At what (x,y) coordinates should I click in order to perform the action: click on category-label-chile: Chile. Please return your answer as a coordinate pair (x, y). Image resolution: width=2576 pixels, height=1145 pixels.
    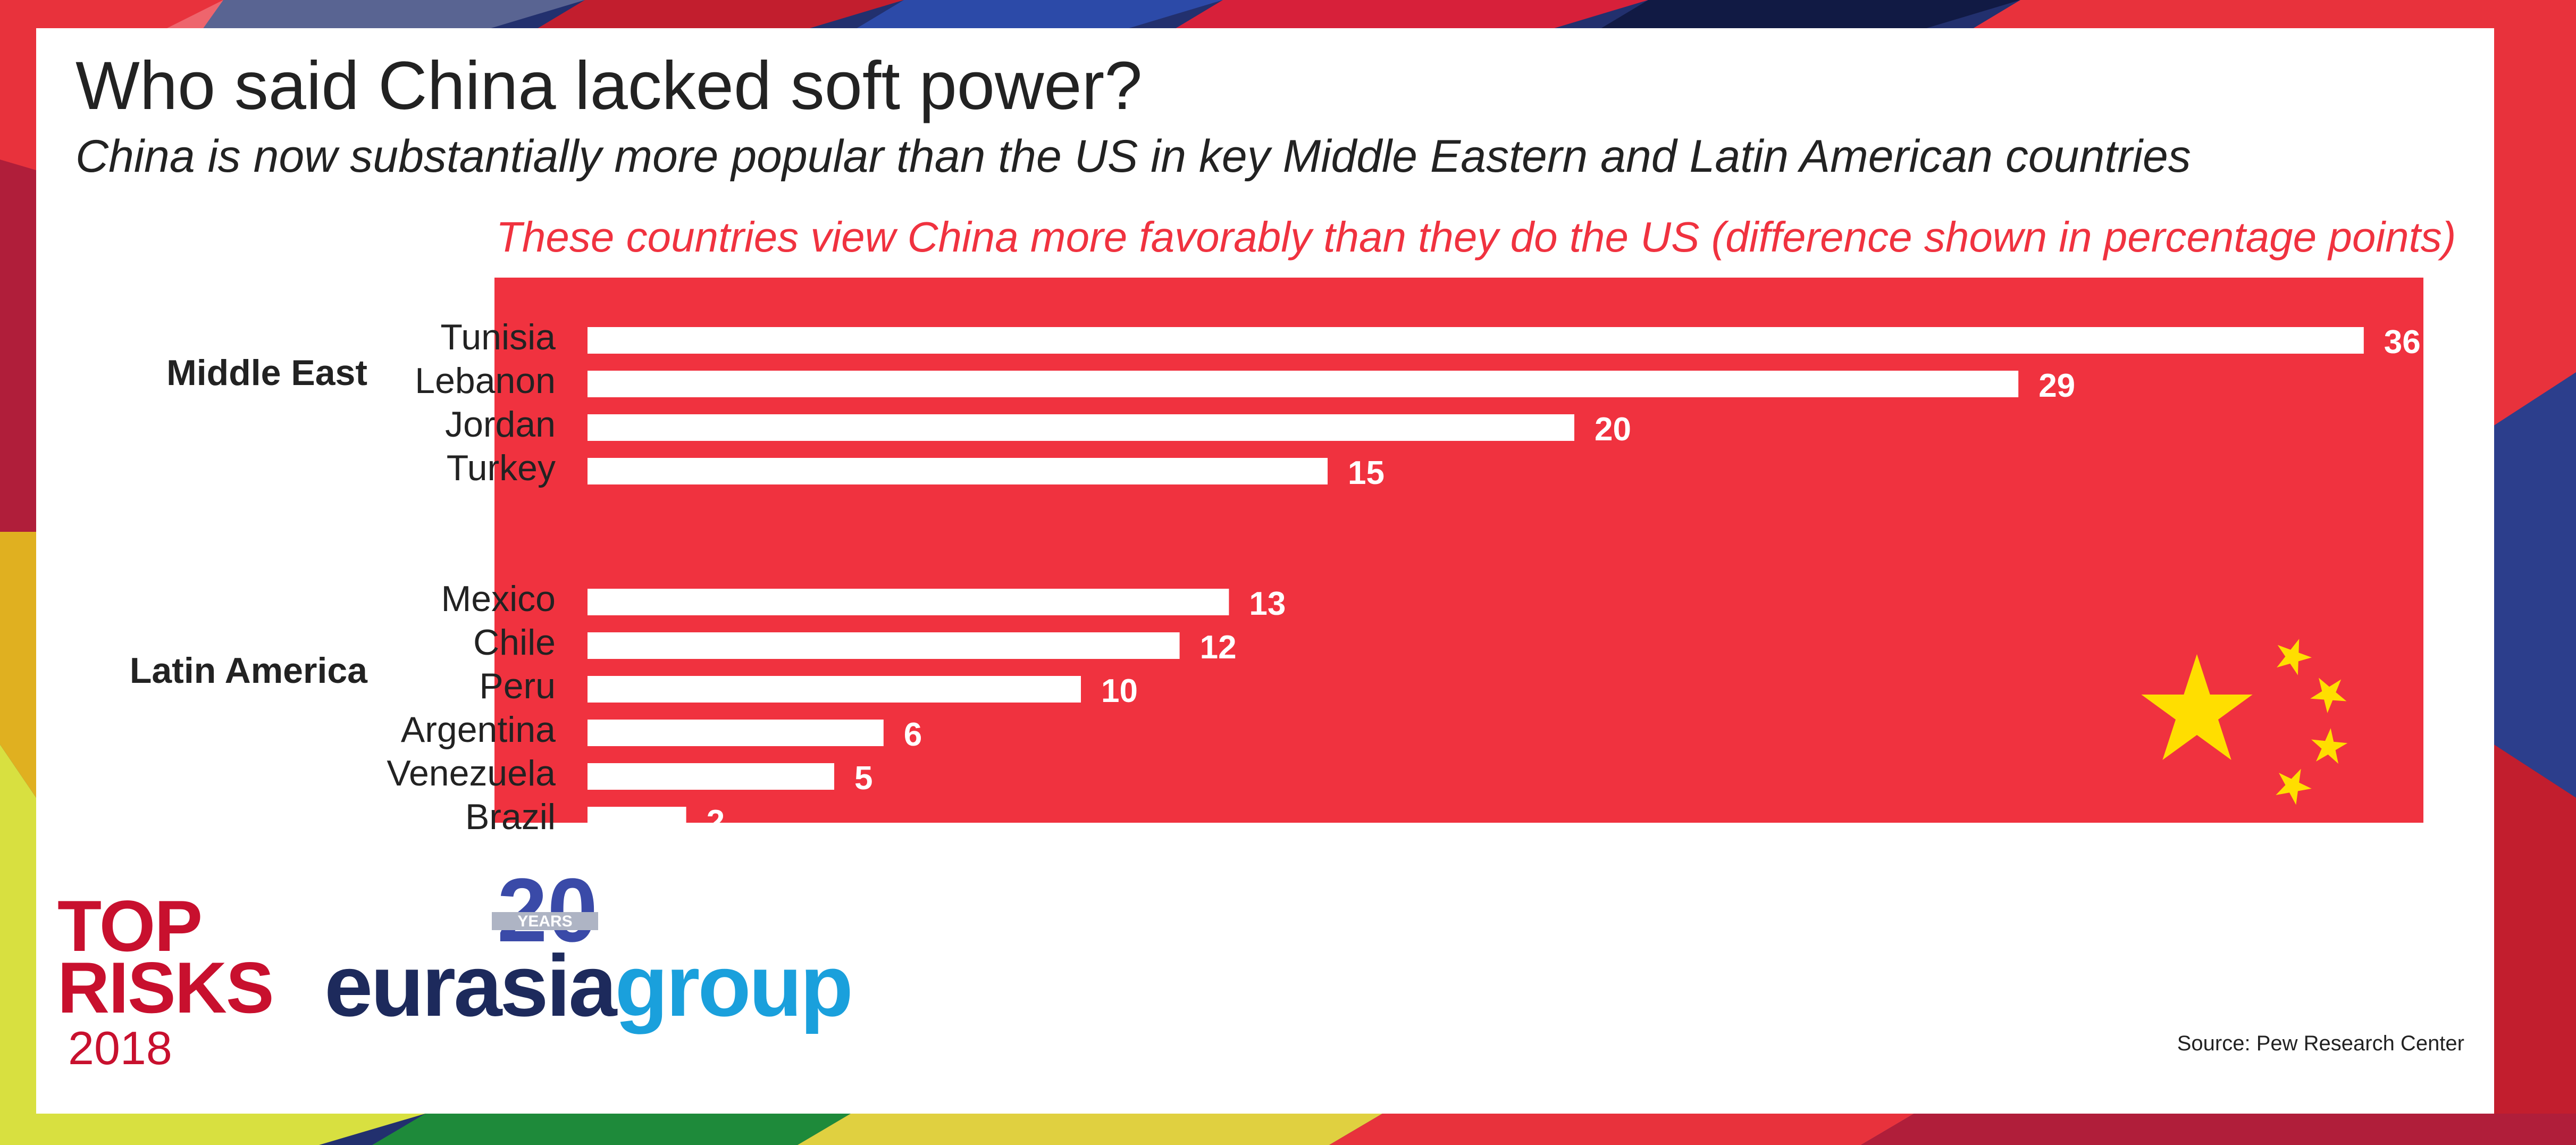
    Looking at the image, I should click on (514, 642).